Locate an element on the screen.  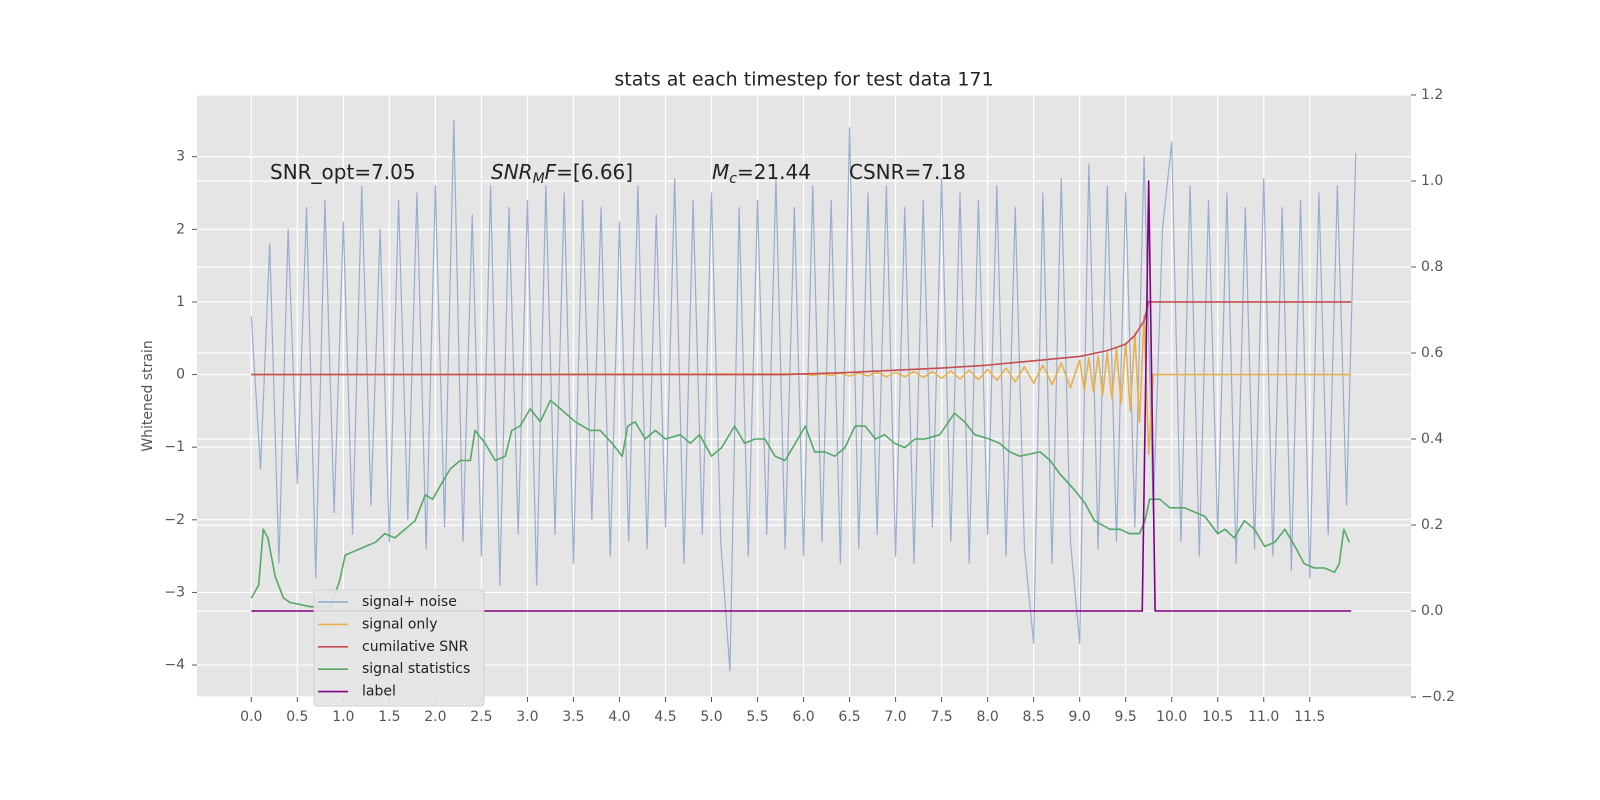
x-tick-label: 7.0 is located at coordinates (895, 717).